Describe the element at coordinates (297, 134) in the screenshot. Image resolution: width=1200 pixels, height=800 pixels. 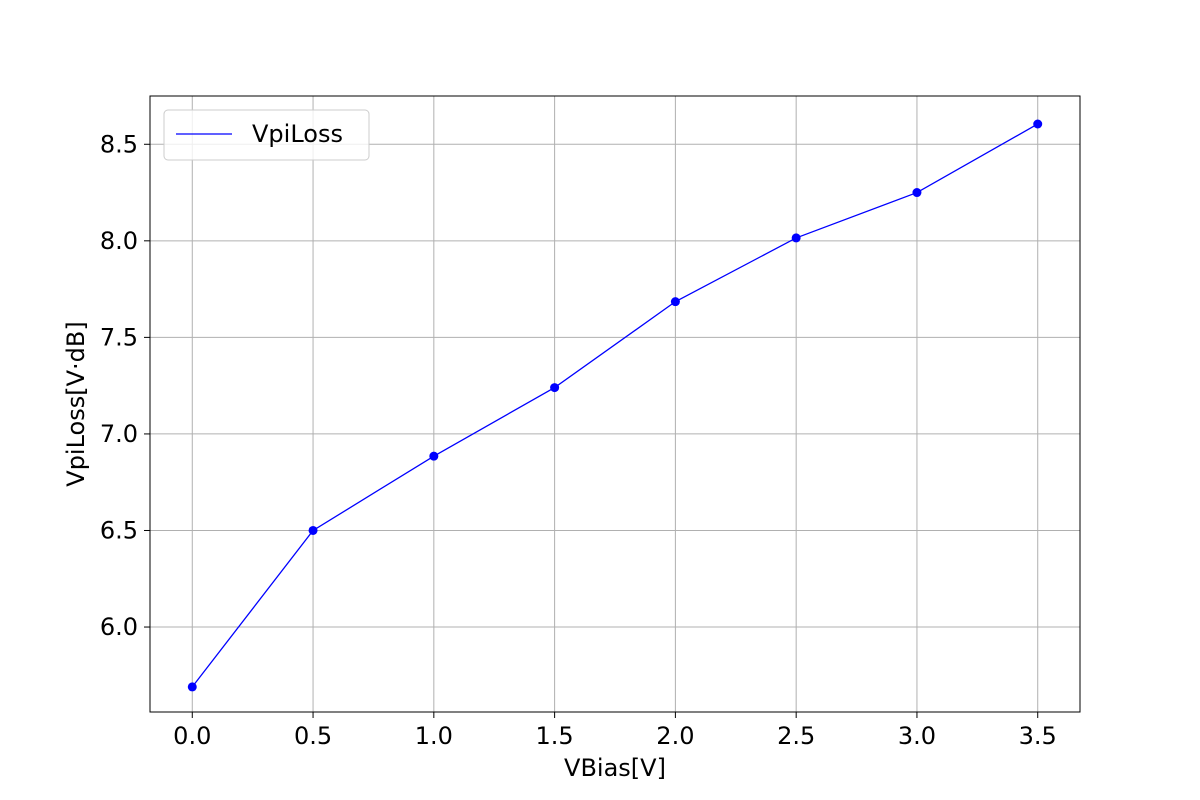
I see `legend-label: VpiLoss` at that location.